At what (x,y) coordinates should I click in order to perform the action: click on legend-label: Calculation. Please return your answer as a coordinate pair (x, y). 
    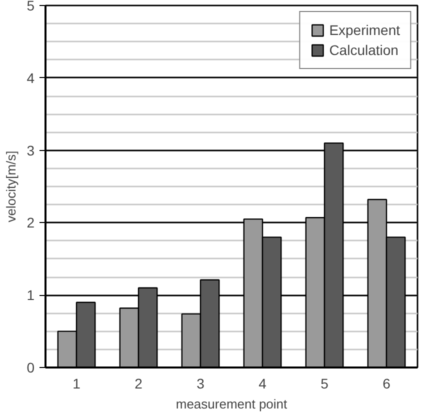
    Looking at the image, I should click on (363, 50).